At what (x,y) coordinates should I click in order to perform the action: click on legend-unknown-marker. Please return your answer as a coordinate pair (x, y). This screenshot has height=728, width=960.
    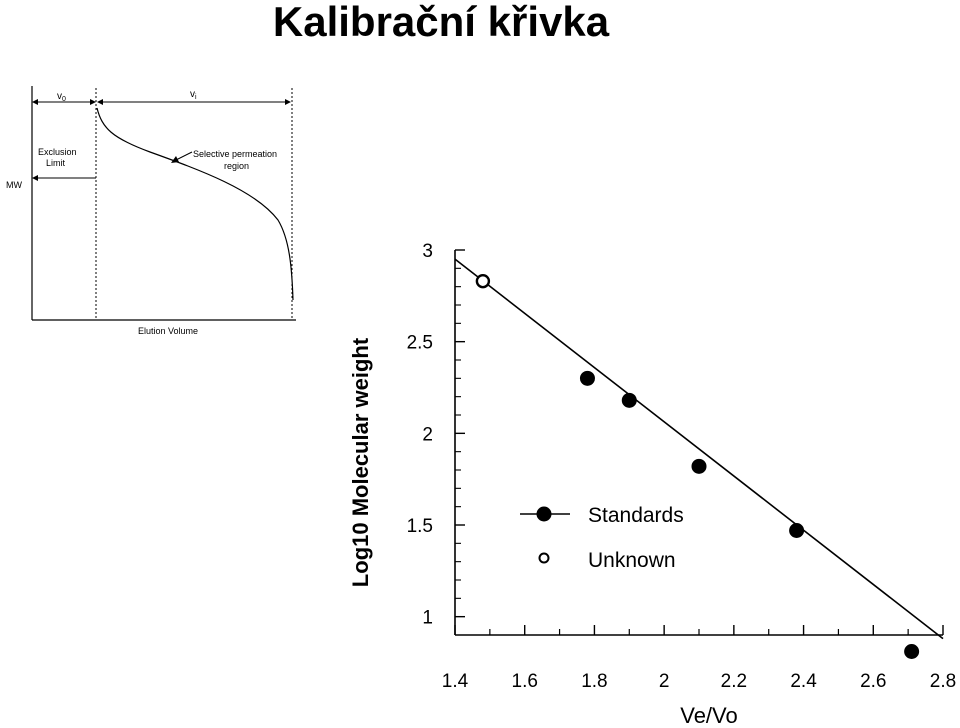
    Looking at the image, I should click on (544, 558).